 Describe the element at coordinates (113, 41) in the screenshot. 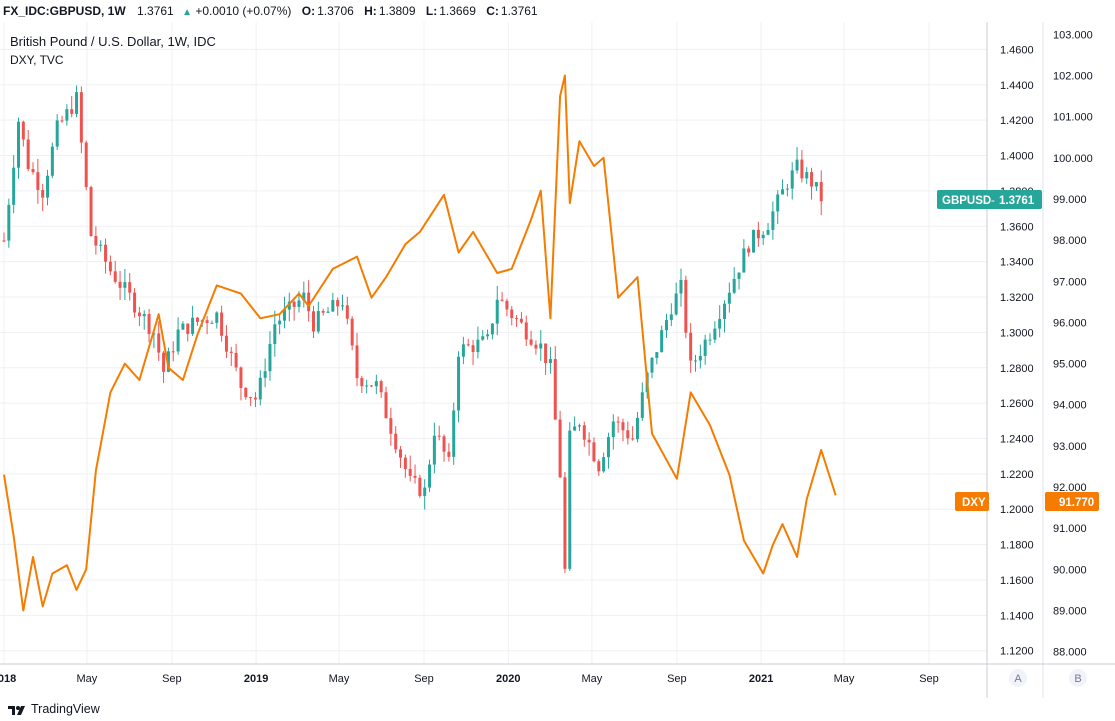

I see `legend-main: British Pound / U.S. Dollar, 1W, IDC` at that location.